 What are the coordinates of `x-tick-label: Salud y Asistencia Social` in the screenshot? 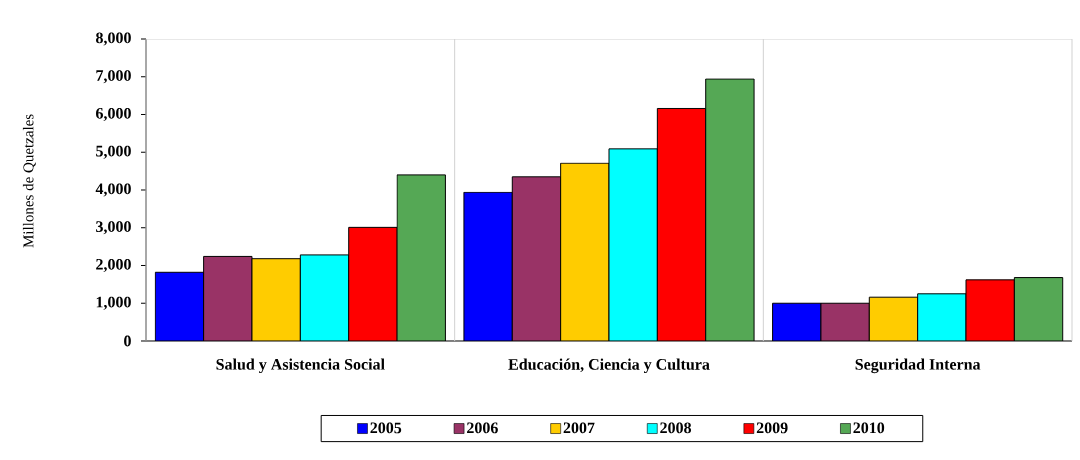 It's located at (300, 366).